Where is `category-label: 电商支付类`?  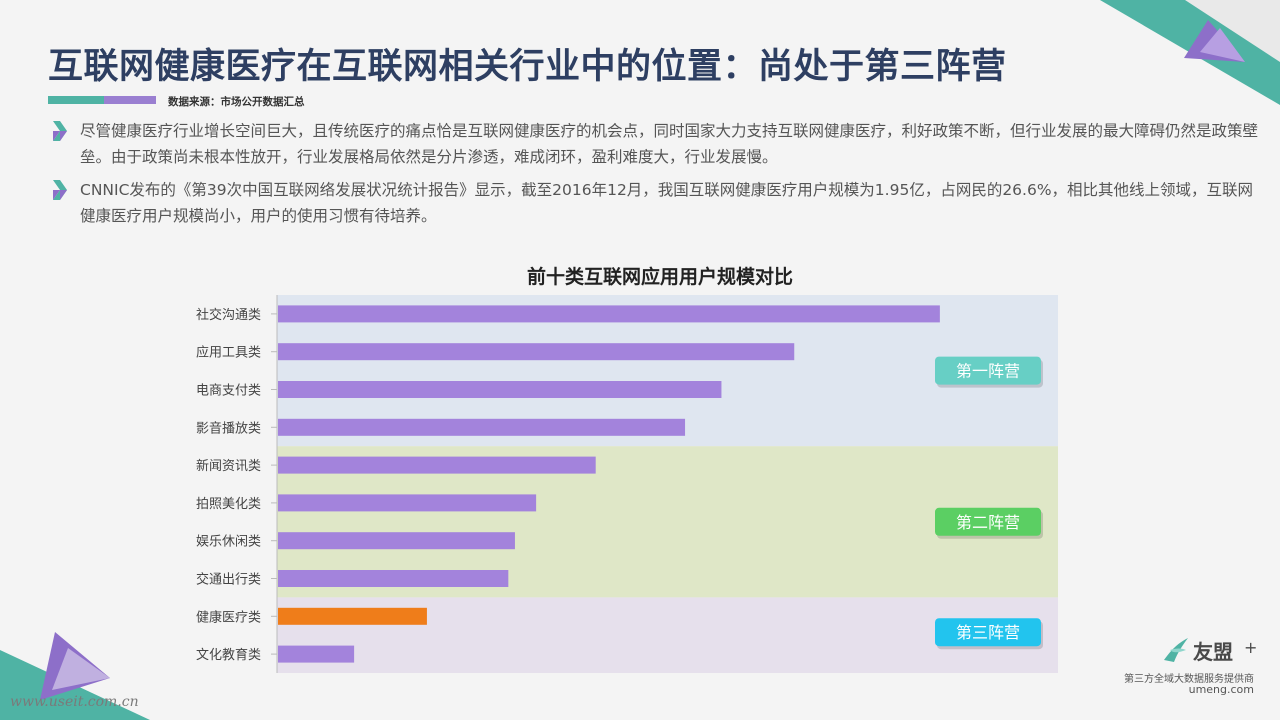
category-label: 电商支付类 is located at coordinates (228, 391).